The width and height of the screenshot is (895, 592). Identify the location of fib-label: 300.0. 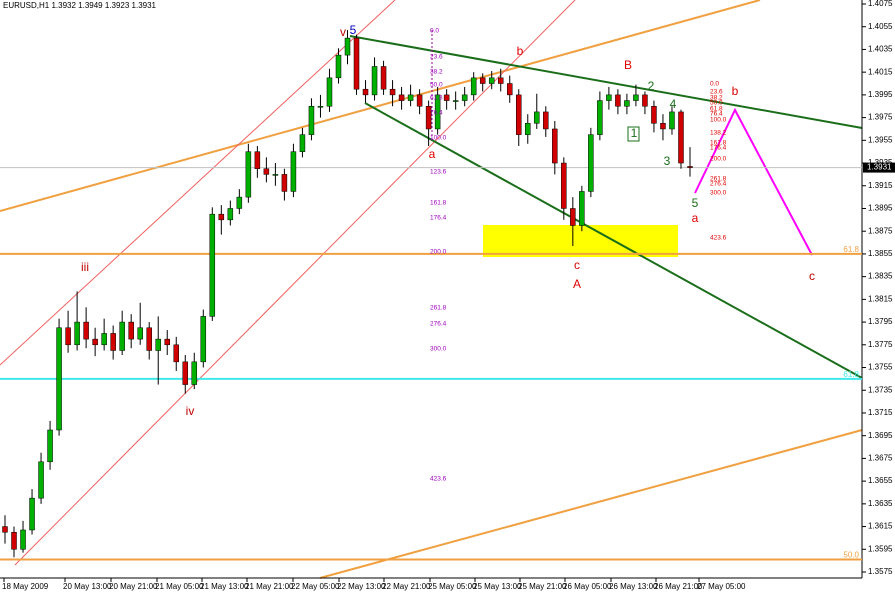
(438, 349).